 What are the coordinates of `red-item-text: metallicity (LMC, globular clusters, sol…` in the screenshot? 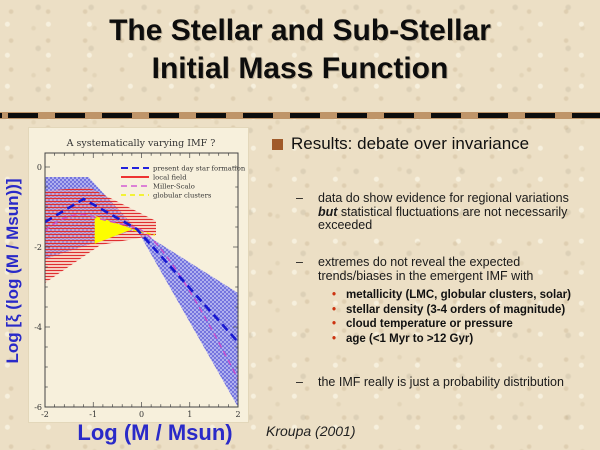 It's located at (458, 295).